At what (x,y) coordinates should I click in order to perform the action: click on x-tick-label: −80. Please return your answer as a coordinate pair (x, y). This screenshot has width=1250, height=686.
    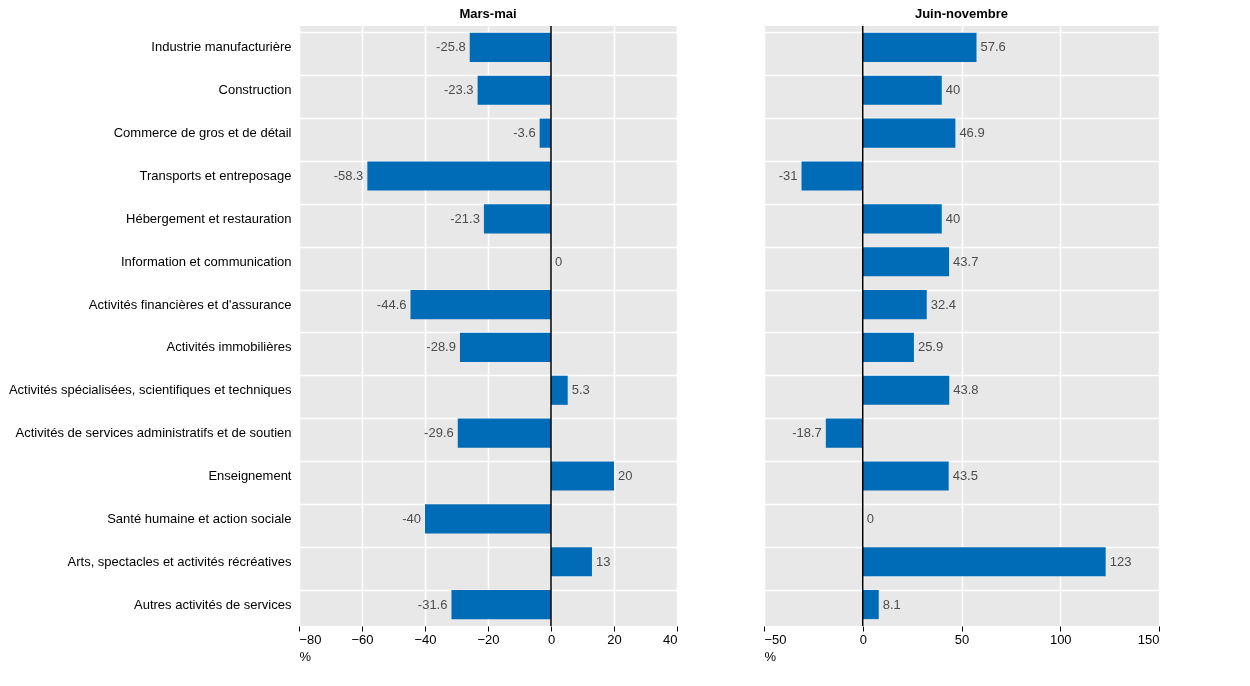
    Looking at the image, I should click on (310, 639).